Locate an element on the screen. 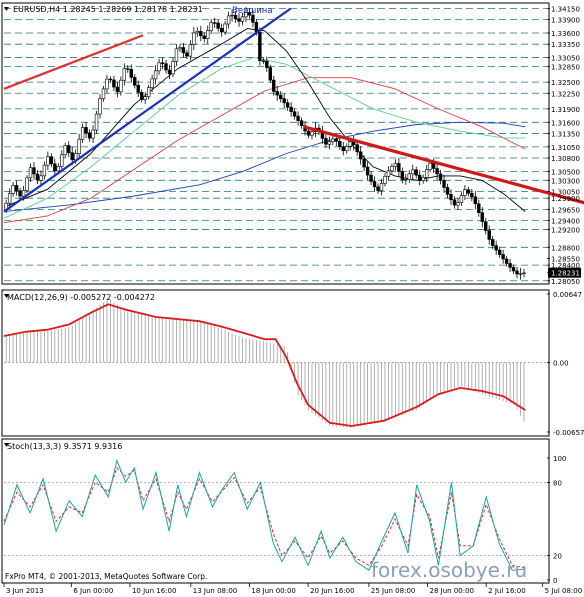 Image resolution: width=584 pixels, height=597 pixels. peak-annotation: Вершина is located at coordinates (252, 11).